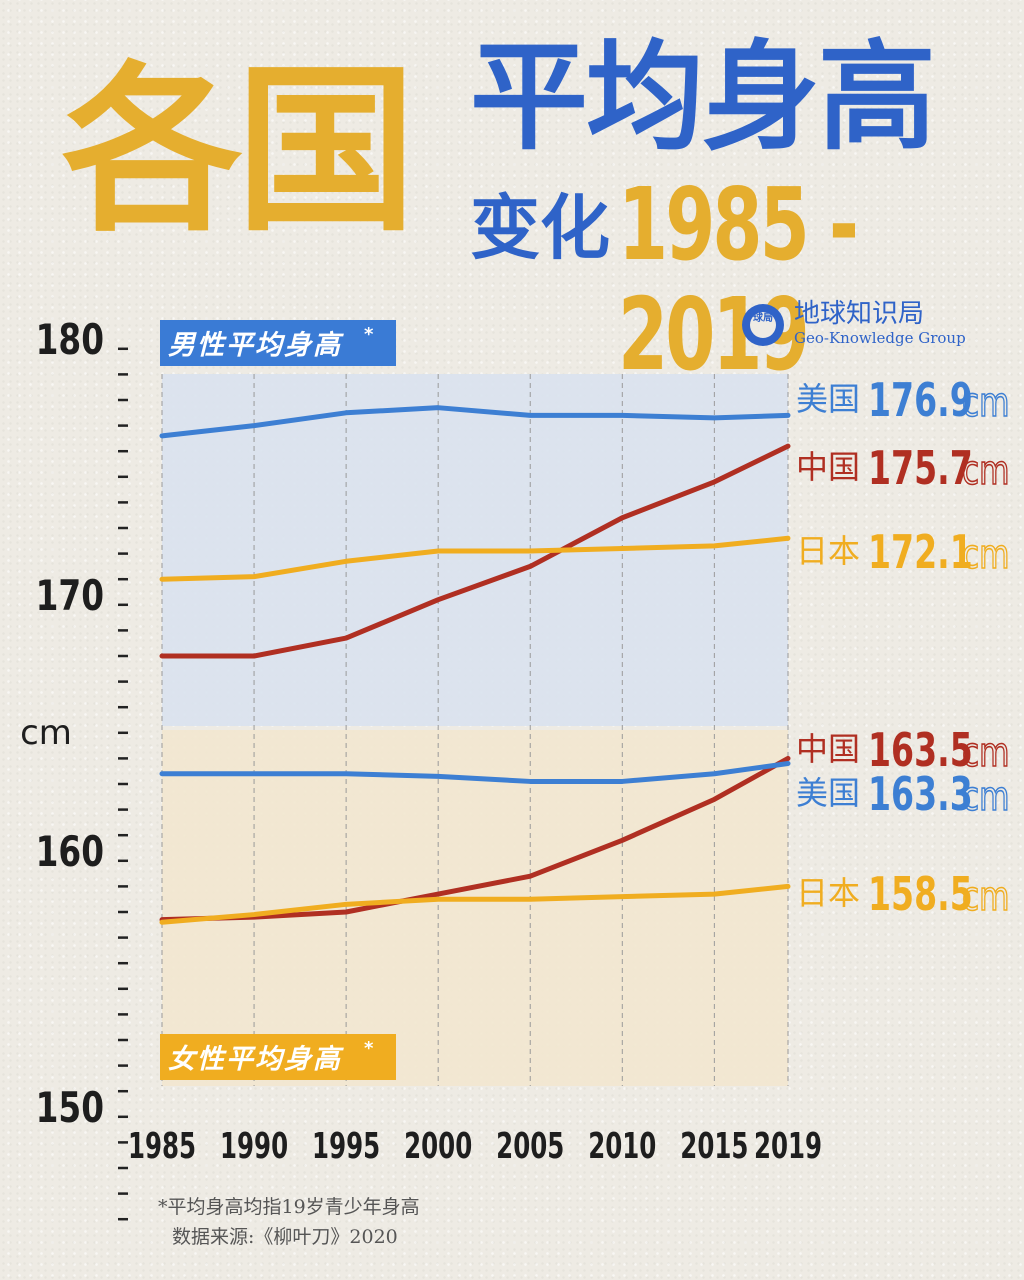  Describe the element at coordinates (438, 1146) in the screenshot. I see `x-tick-label: 2000` at that location.